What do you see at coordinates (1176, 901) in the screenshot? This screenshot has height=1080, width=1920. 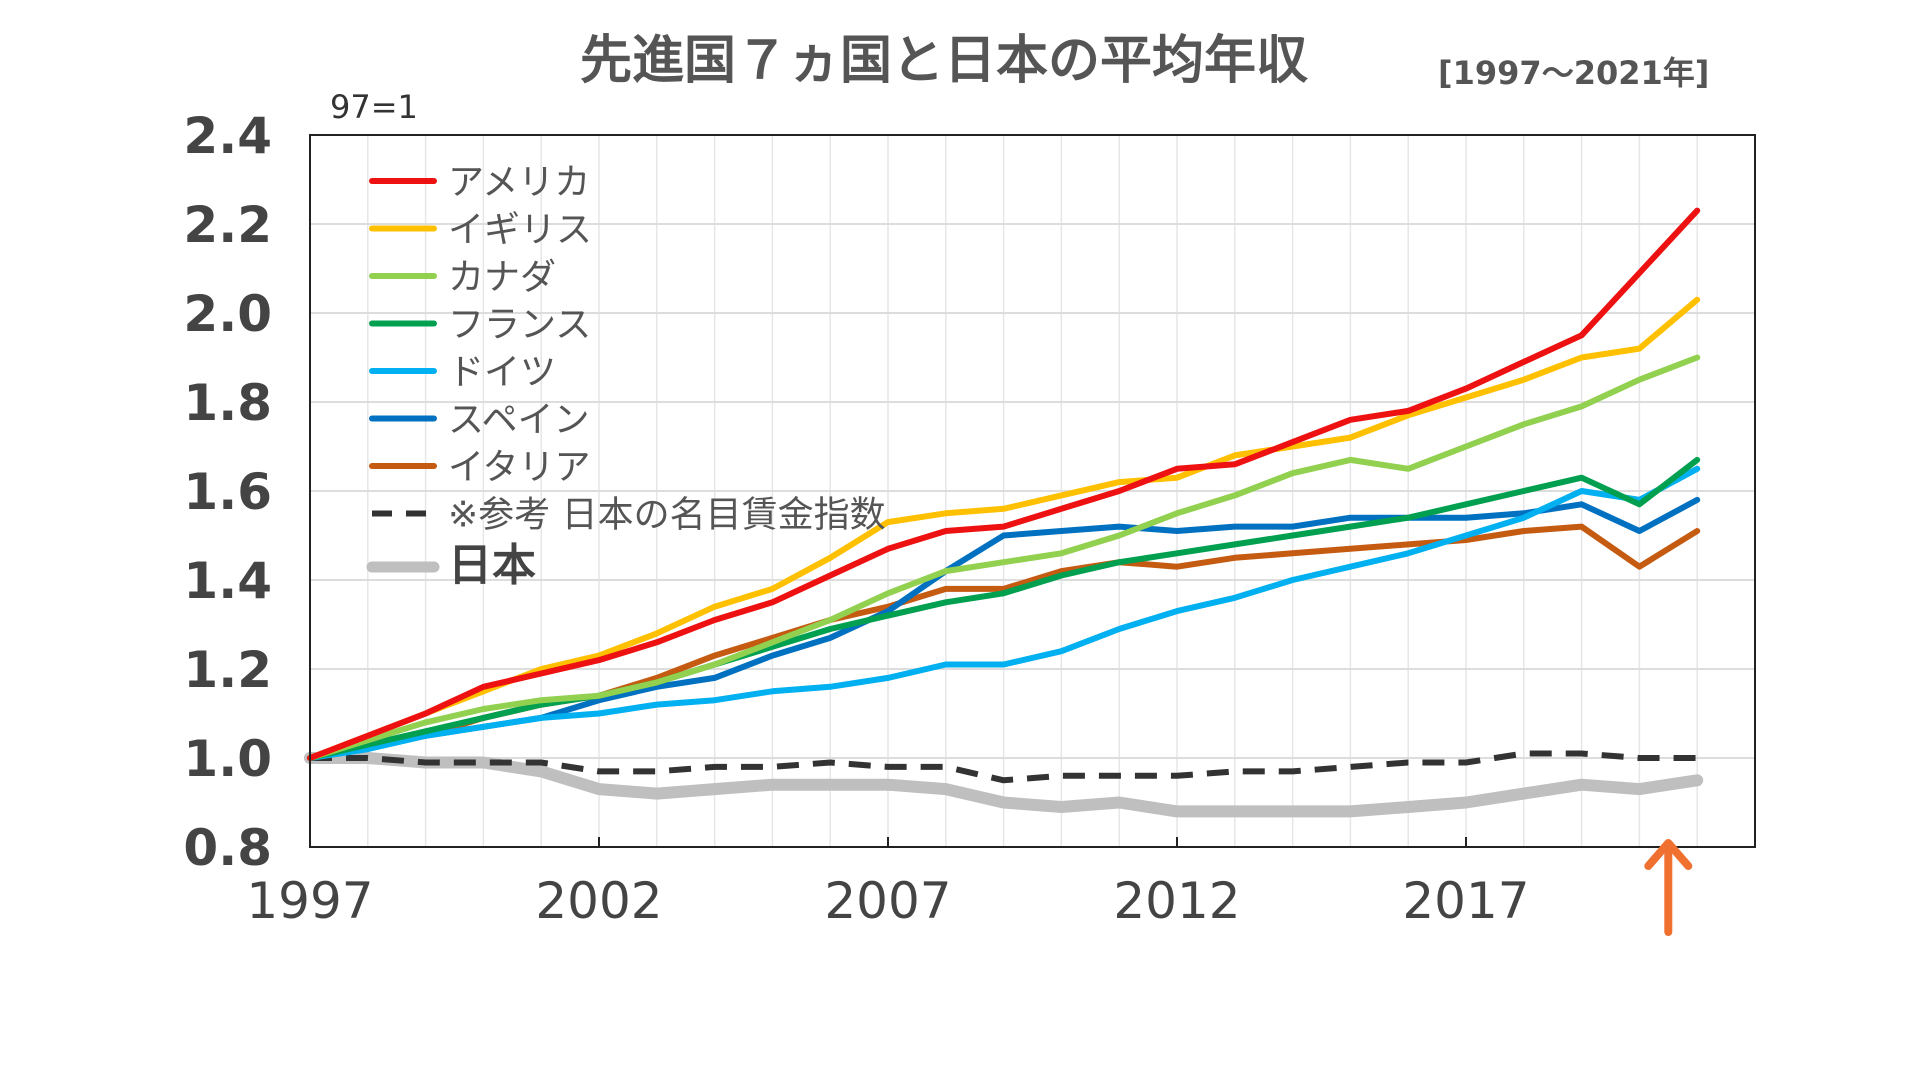 I see `x-tick-label: 2012` at bounding box center [1176, 901].